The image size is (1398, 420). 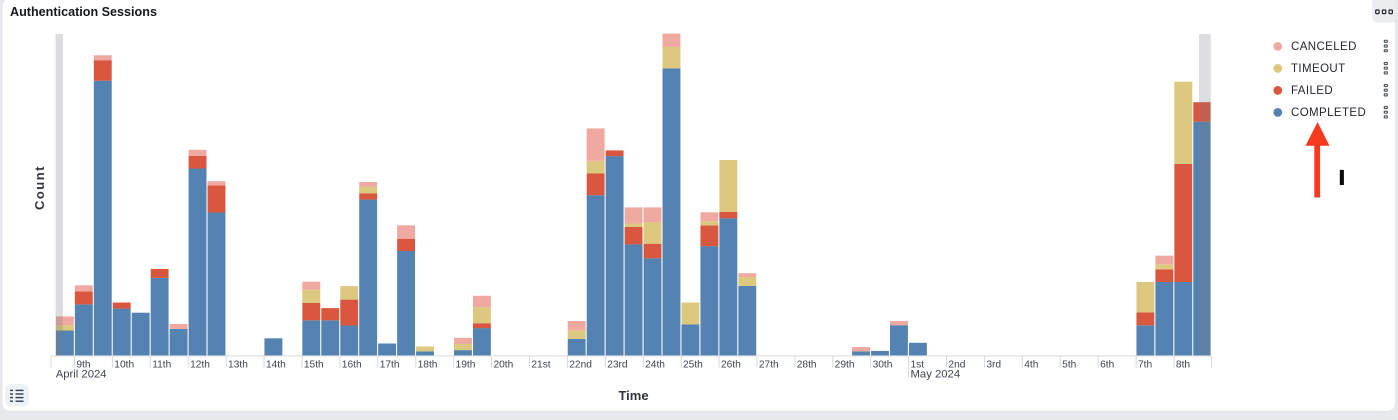 I want to click on svg-text: Authentication Sessions, so click(x=83, y=12).